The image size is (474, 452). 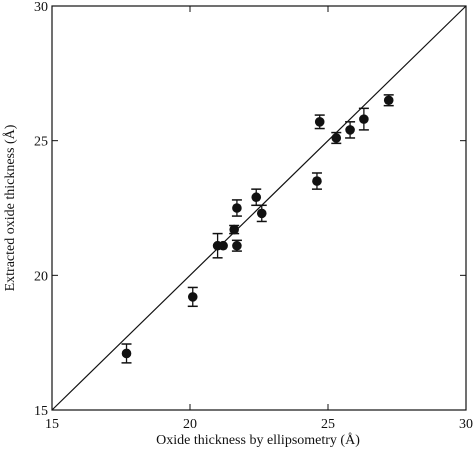 I want to click on x-tick-label: 25, so click(x=328, y=424).